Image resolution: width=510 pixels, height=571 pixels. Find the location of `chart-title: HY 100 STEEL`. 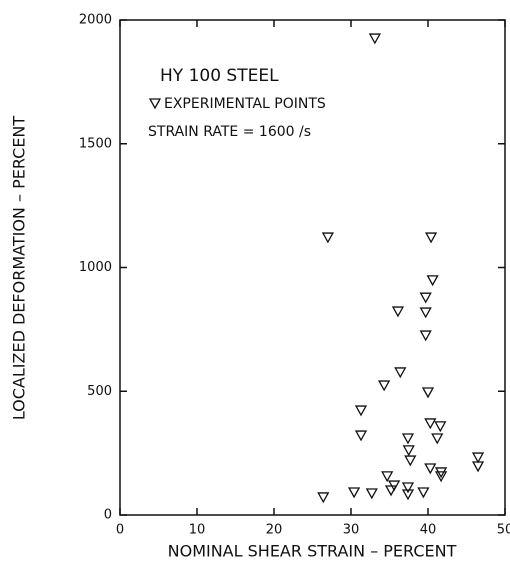

chart-title: HY 100 STEEL is located at coordinates (219, 76).